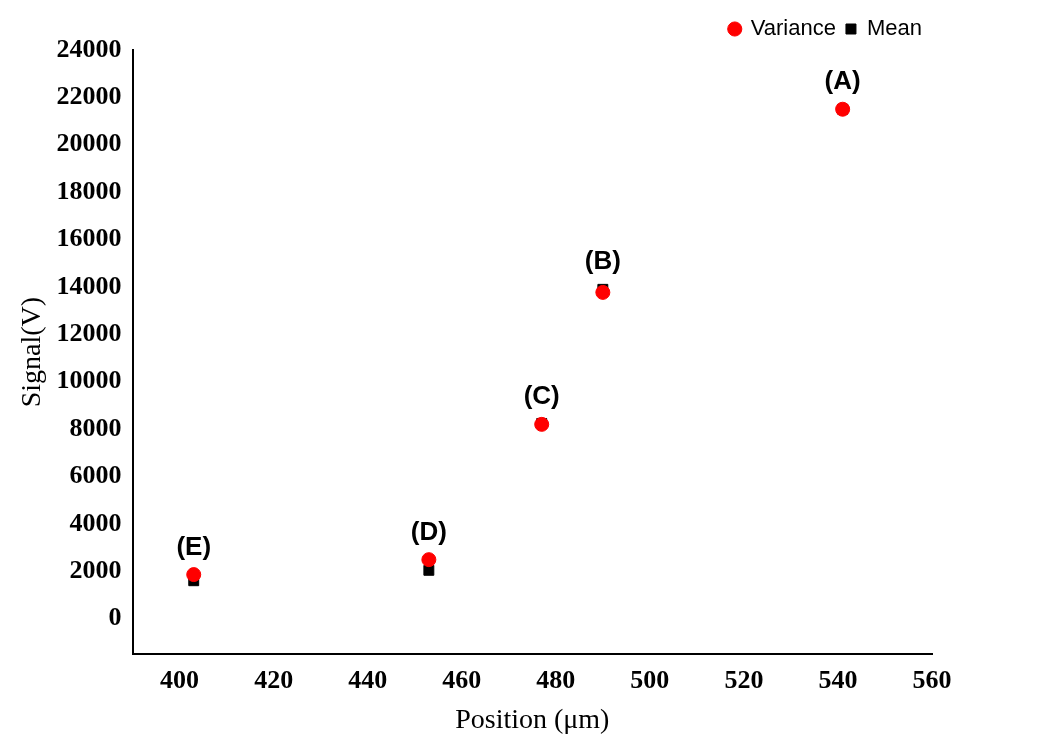 The width and height of the screenshot is (1040, 749). I want to click on y-tick-label: 0, so click(115, 617).